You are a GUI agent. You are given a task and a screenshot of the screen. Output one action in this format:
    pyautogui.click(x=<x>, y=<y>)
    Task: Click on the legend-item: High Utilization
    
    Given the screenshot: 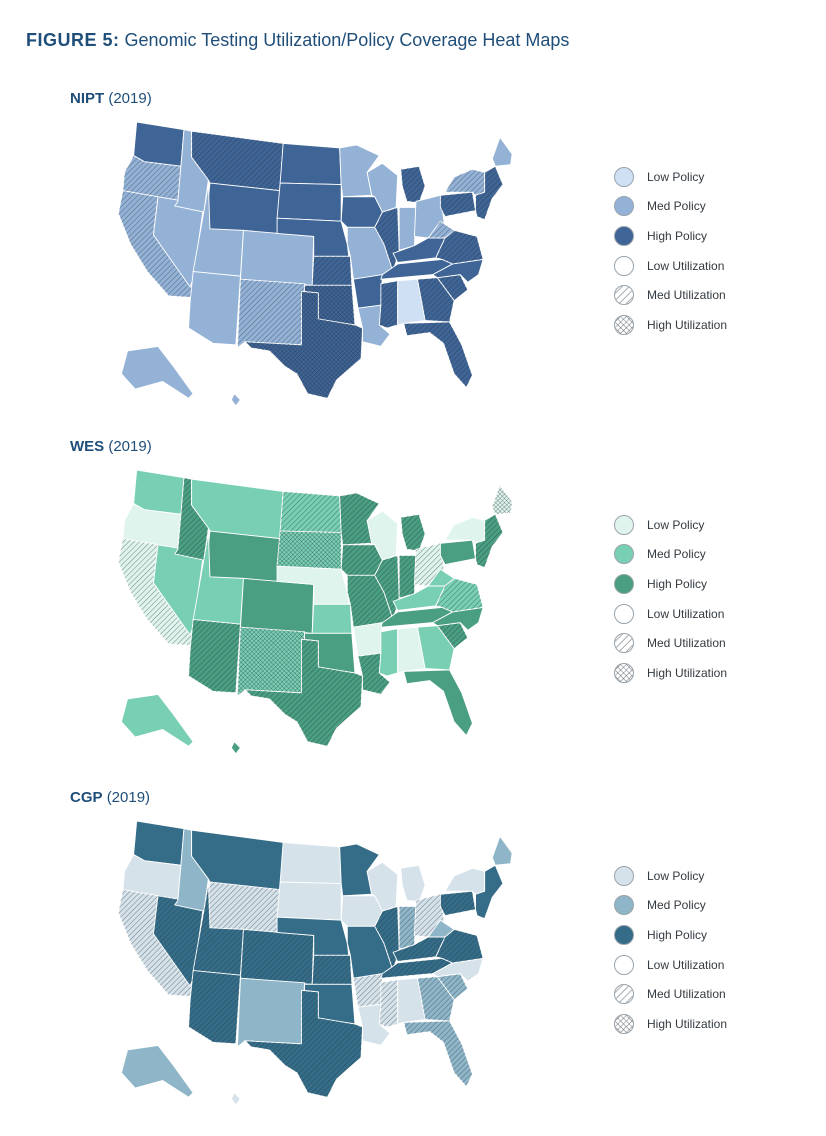 What is the action you would take?
    pyautogui.click(x=670, y=673)
    